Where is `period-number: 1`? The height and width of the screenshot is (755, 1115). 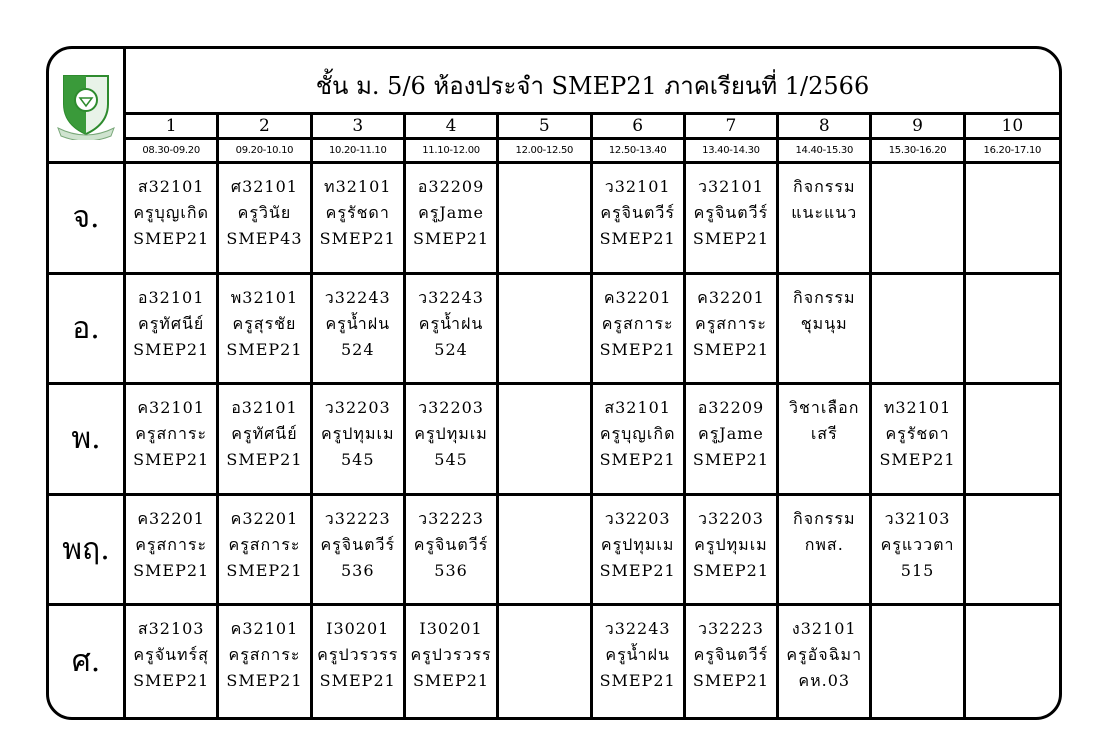 period-number: 1 is located at coordinates (173, 127).